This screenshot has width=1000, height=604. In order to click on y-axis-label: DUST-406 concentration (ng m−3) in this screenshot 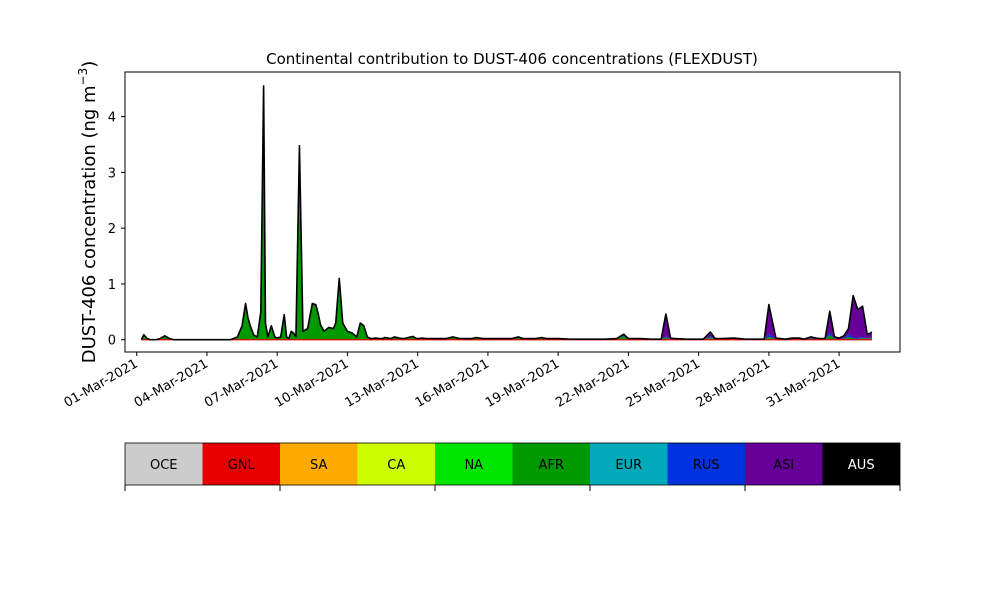, I will do `click(88, 212)`.